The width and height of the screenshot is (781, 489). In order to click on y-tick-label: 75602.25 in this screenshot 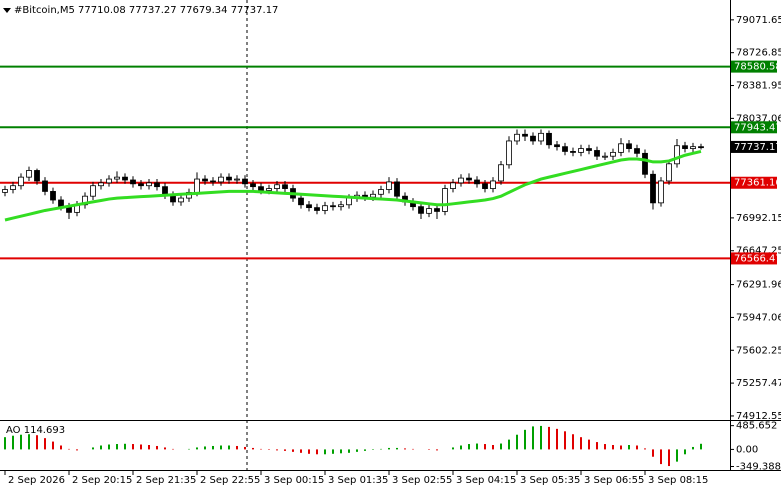, I will do `click(758, 350)`.